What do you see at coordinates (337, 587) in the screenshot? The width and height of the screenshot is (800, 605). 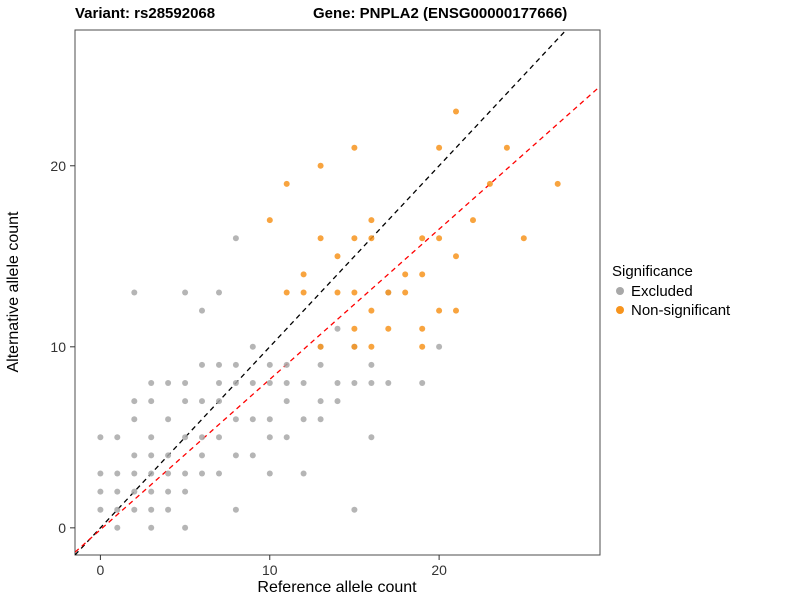 I see `x-axis-label: Reference allele count` at bounding box center [337, 587].